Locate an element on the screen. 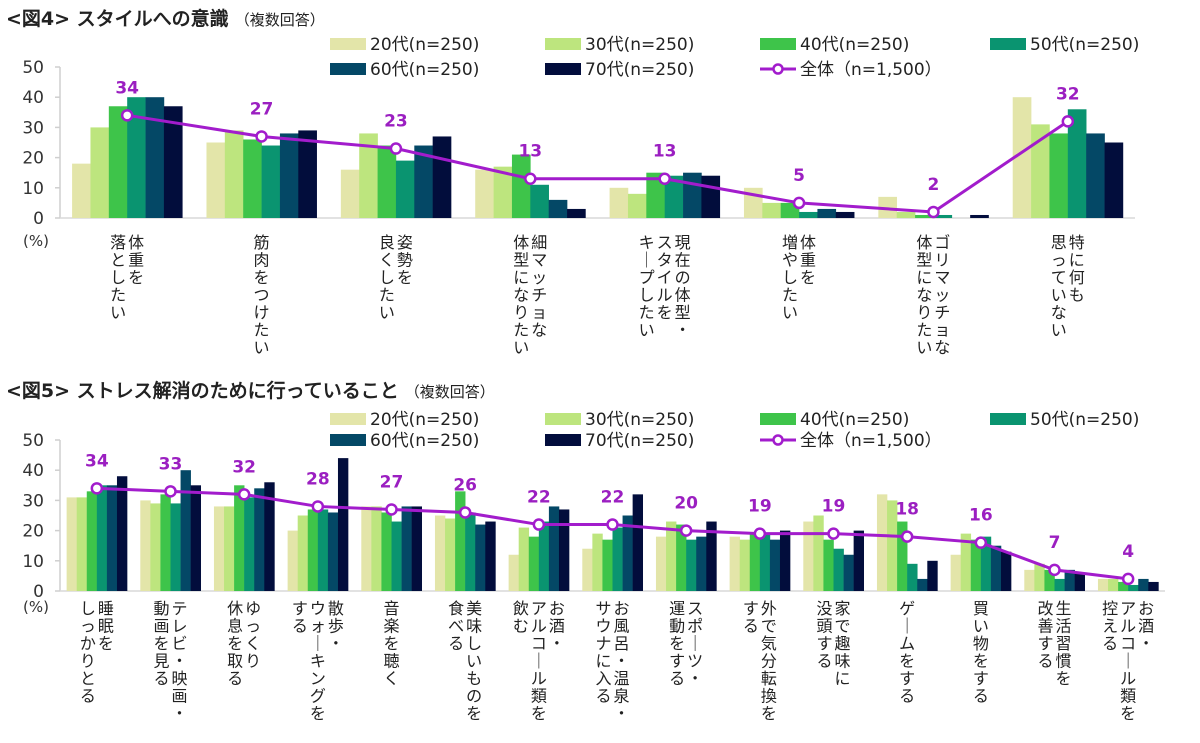 This screenshot has width=1200, height=743. category-char: る is located at coordinates (88, 696).